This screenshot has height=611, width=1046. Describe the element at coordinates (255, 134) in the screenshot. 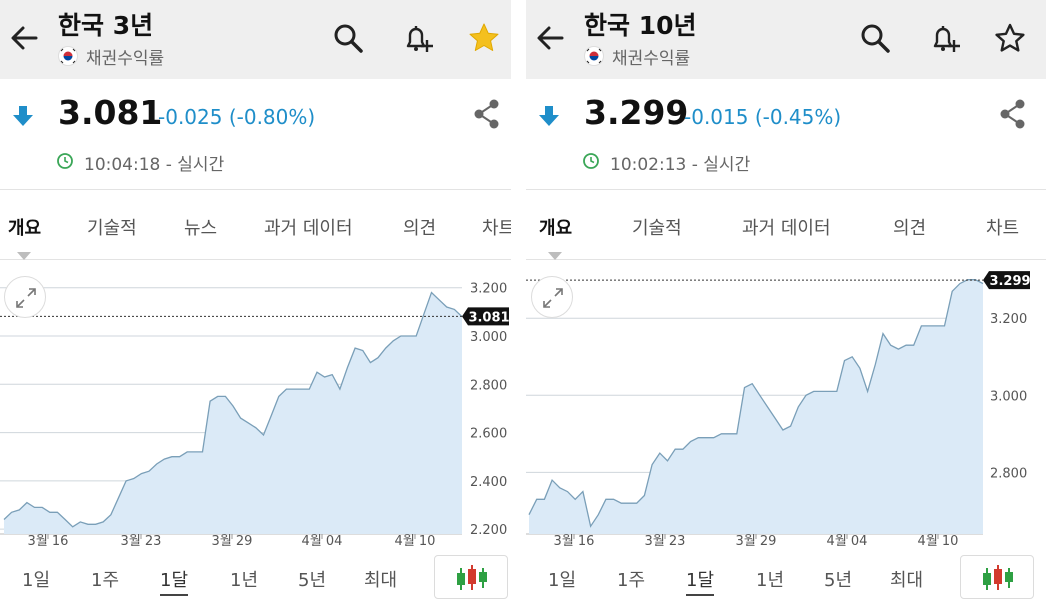

I see `quote-summary: 3.081 -0.025 (-0.80%) 10:04:18 - 실시간` at that location.